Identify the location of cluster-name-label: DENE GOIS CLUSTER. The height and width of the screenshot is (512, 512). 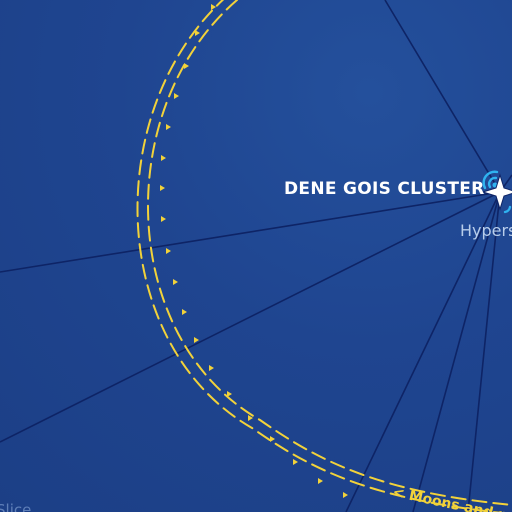
(384, 189).